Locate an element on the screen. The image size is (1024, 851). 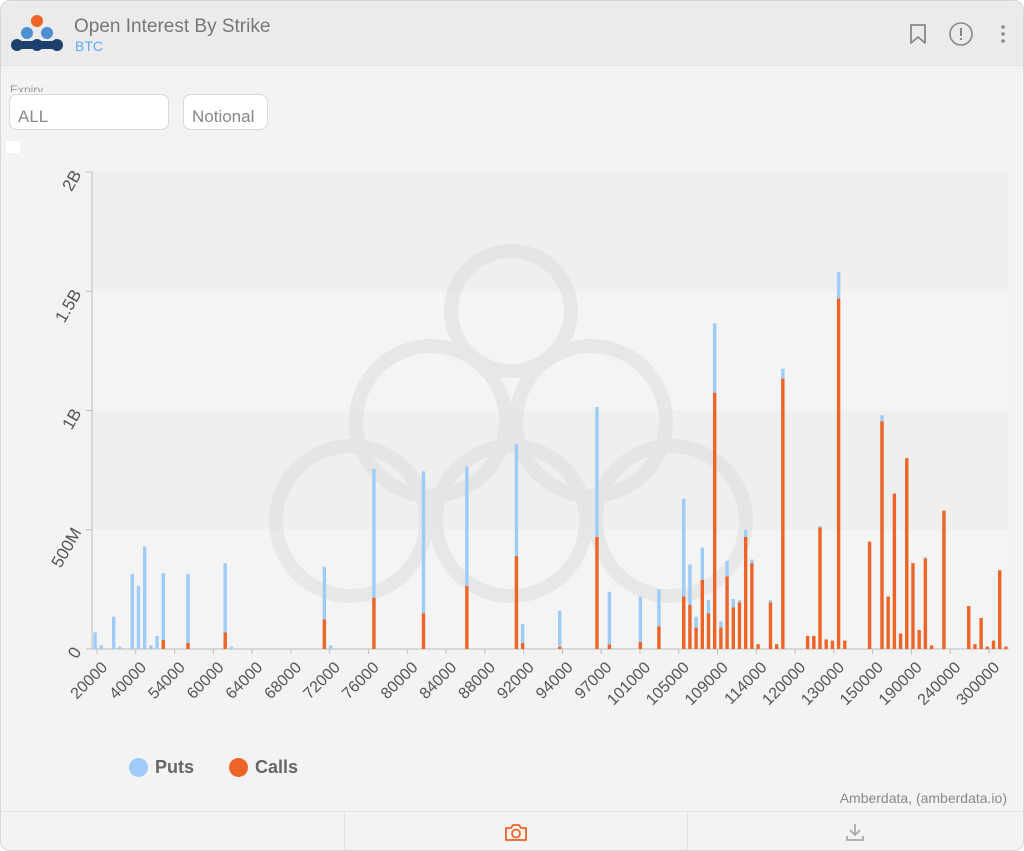
x-tick-label: 92000 is located at coordinates (516, 681).